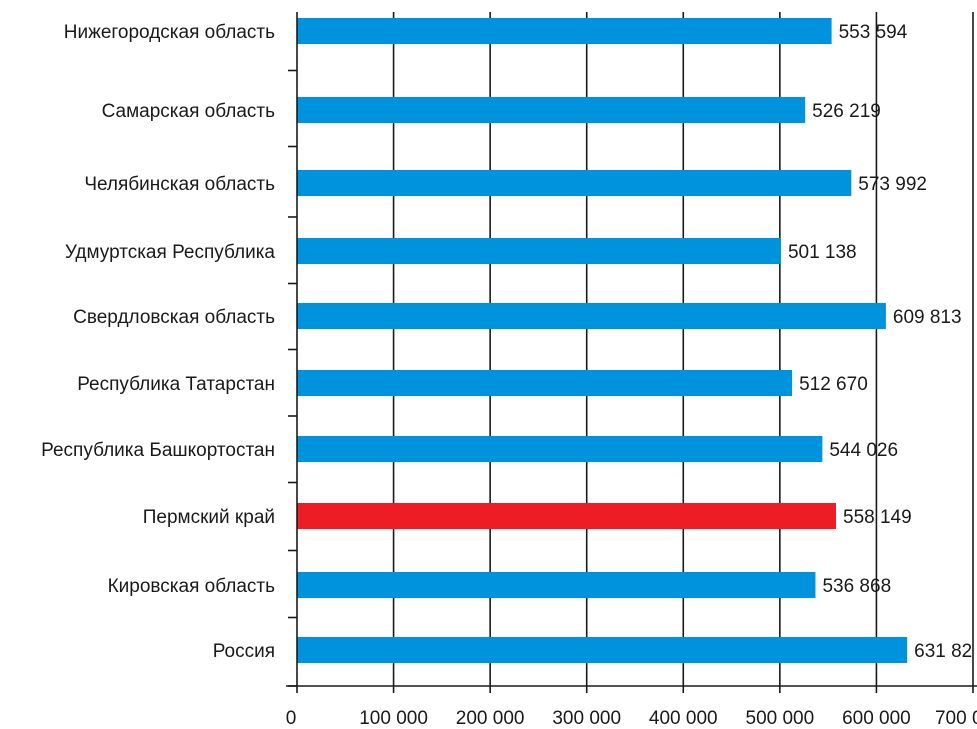 This screenshot has width=977, height=729. I want to click on cropped-title-fragment, so click(488, 2).